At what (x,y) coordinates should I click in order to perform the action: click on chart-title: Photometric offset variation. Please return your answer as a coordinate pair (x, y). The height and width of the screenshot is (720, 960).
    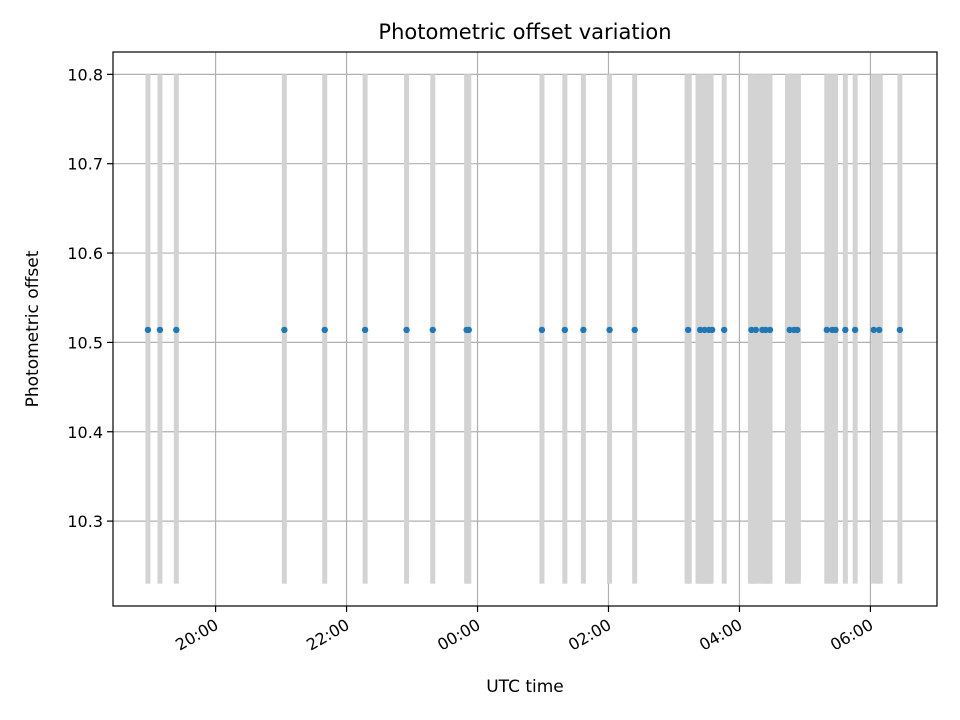
    Looking at the image, I should click on (524, 32).